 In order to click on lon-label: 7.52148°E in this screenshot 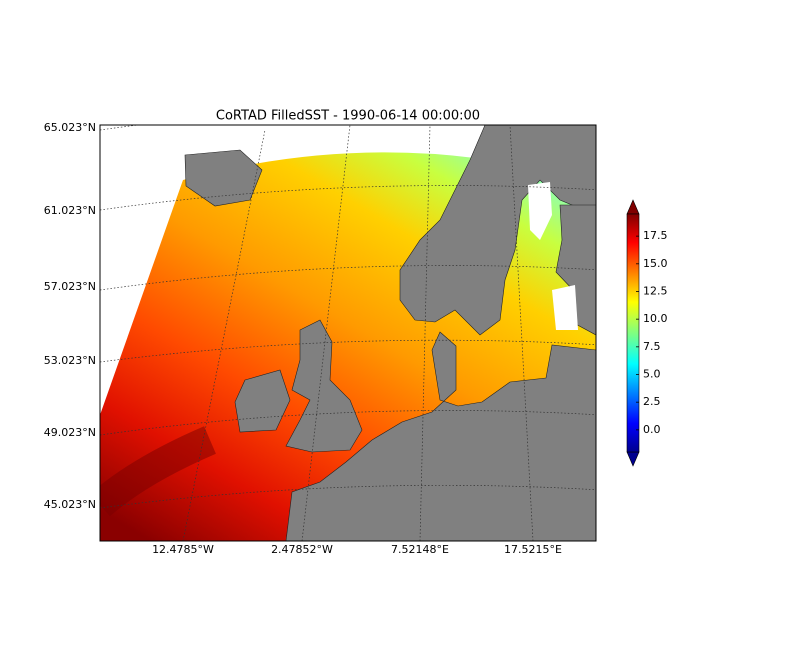, I will do `click(420, 549)`.